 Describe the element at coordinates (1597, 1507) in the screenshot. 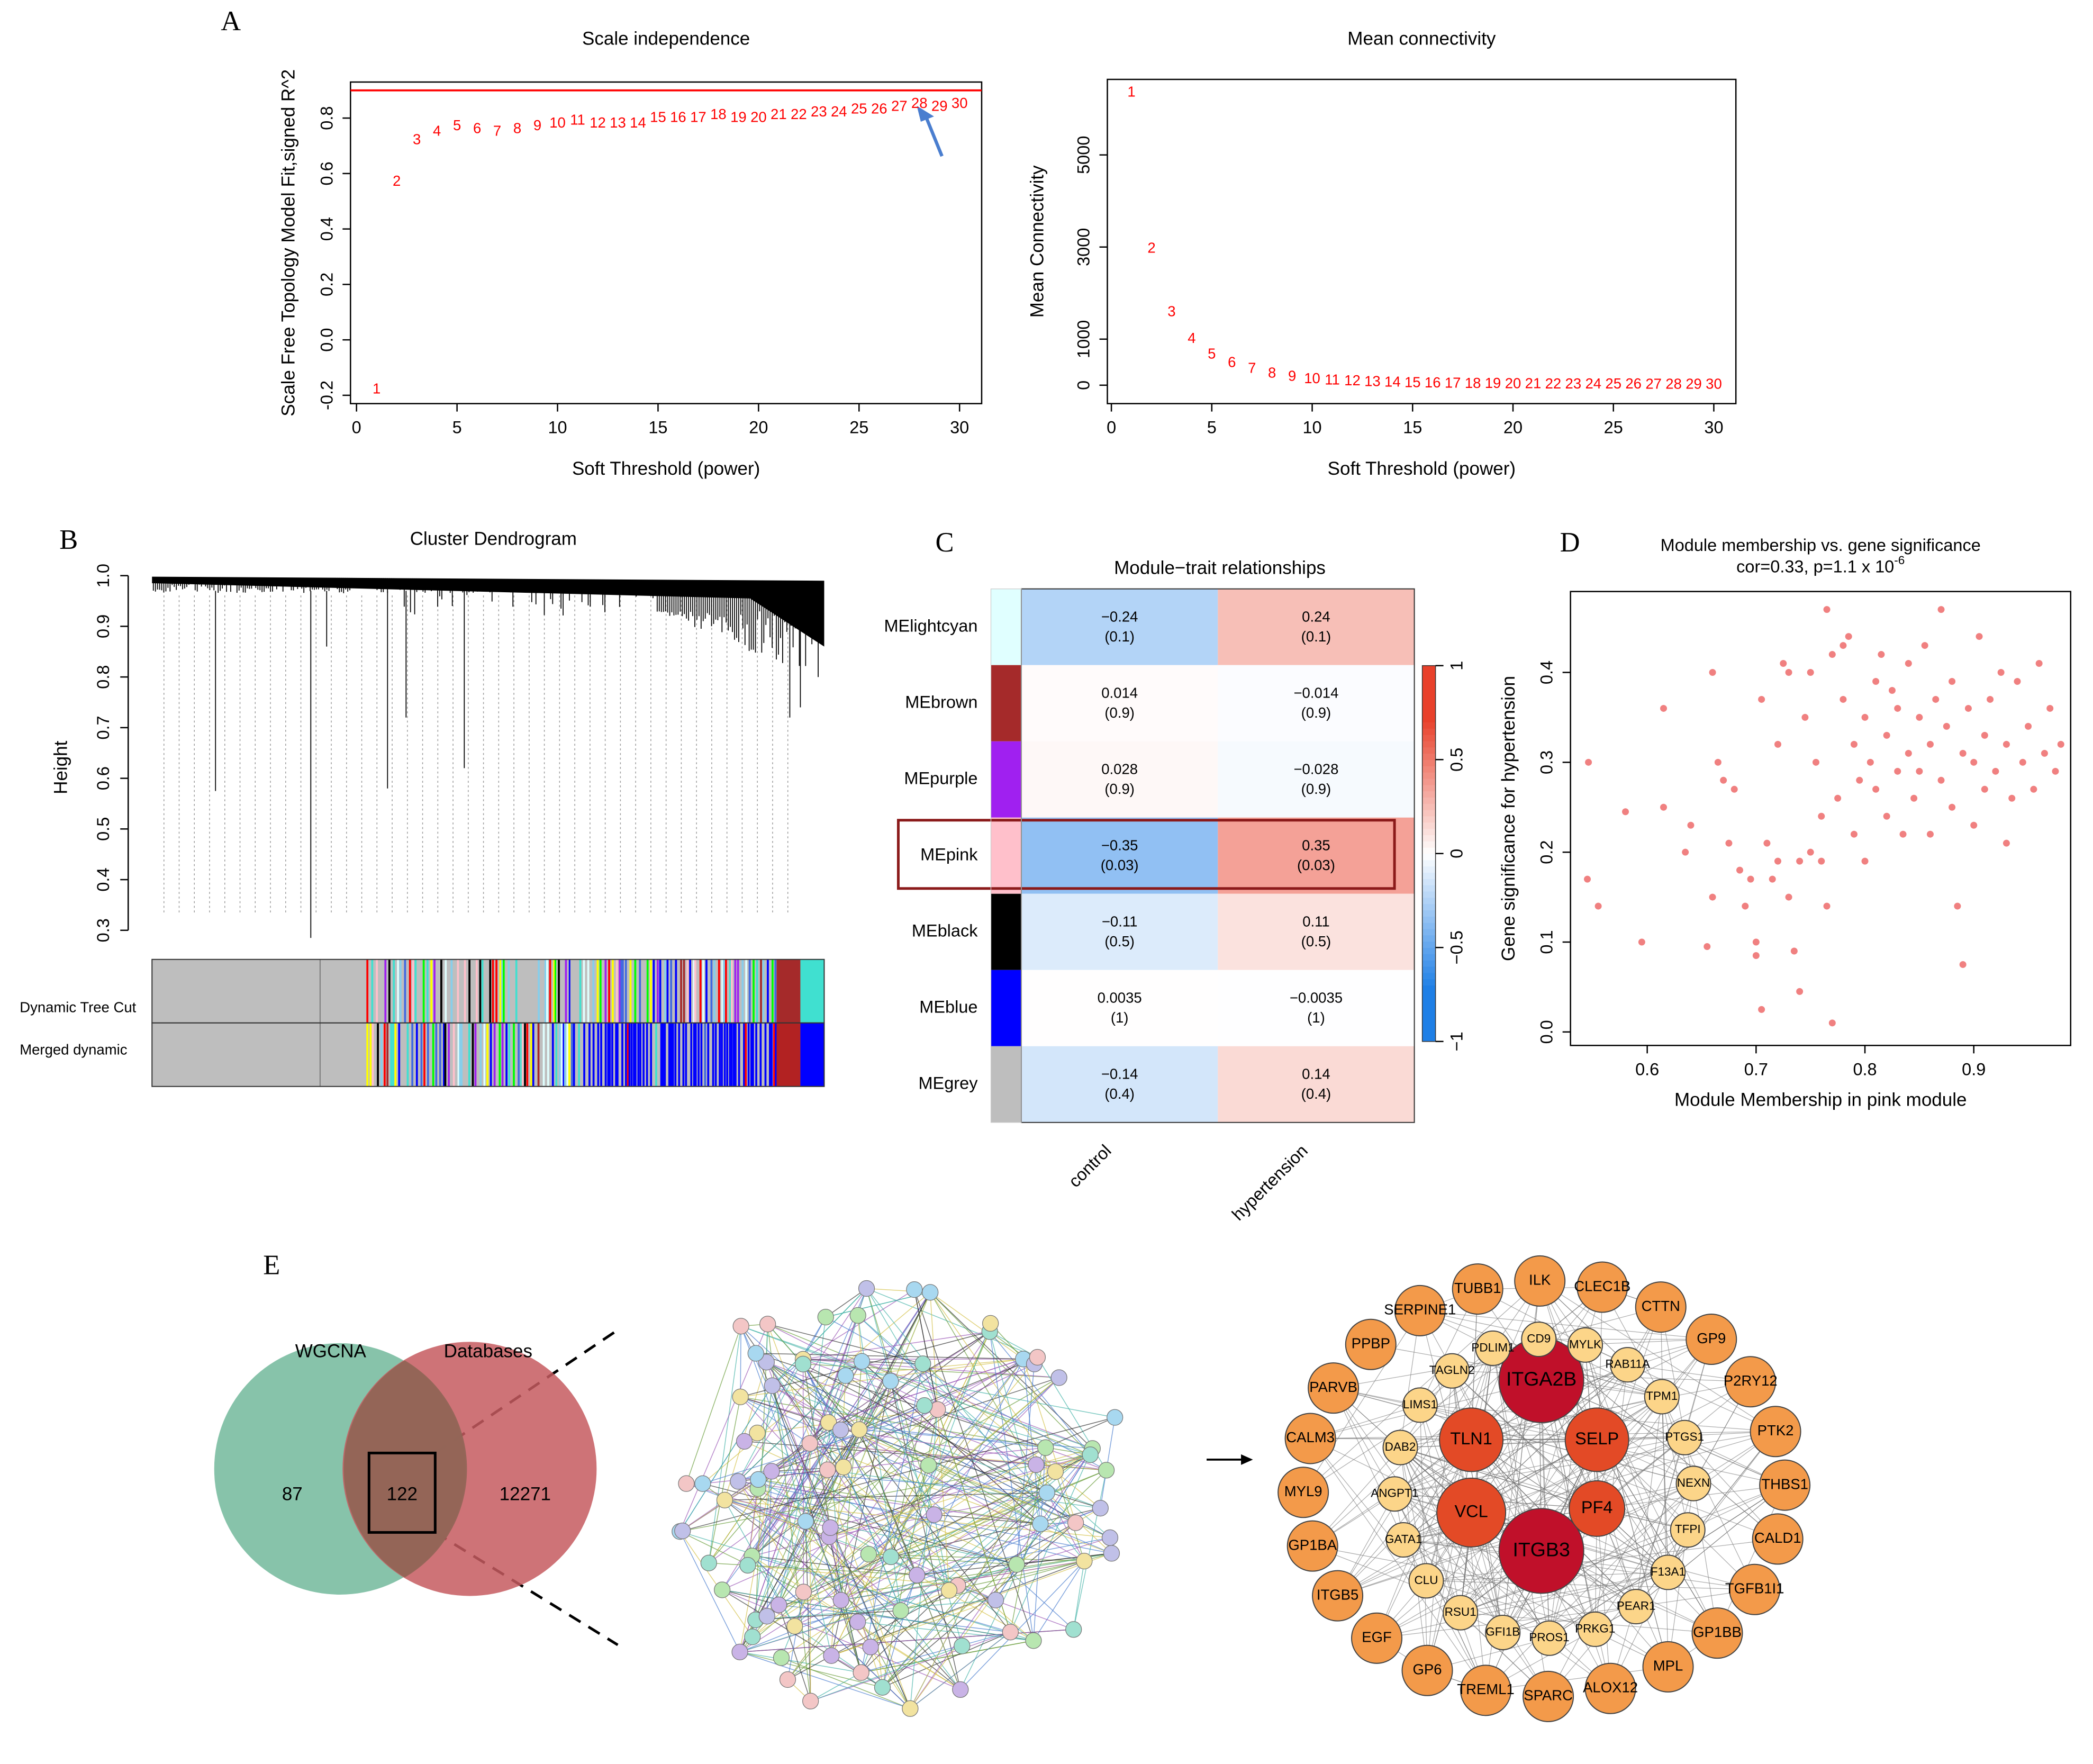

I see `hub-node-label: PF4` at that location.